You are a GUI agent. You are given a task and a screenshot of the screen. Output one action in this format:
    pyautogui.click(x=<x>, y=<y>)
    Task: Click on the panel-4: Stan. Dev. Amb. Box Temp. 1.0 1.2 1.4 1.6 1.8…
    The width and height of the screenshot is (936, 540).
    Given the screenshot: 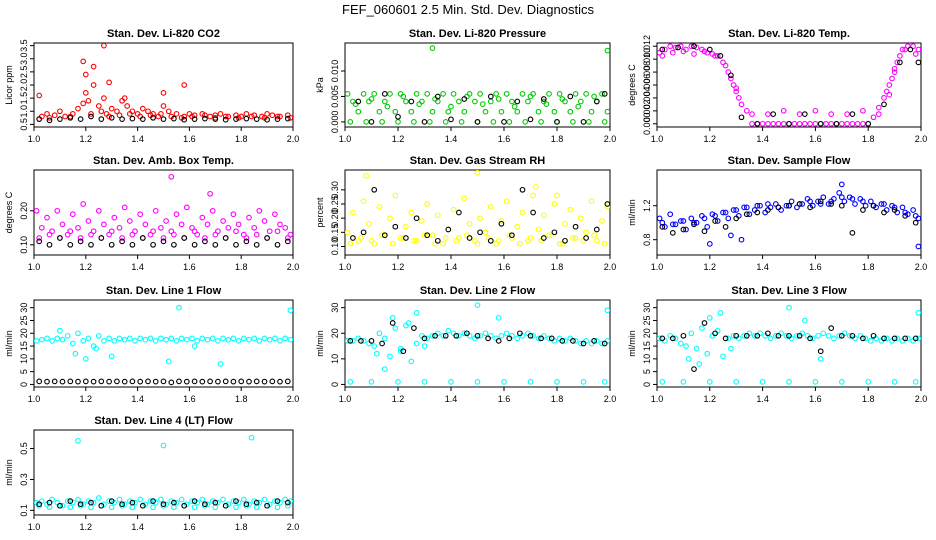 What is the action you would take?
    pyautogui.click(x=151, y=213)
    